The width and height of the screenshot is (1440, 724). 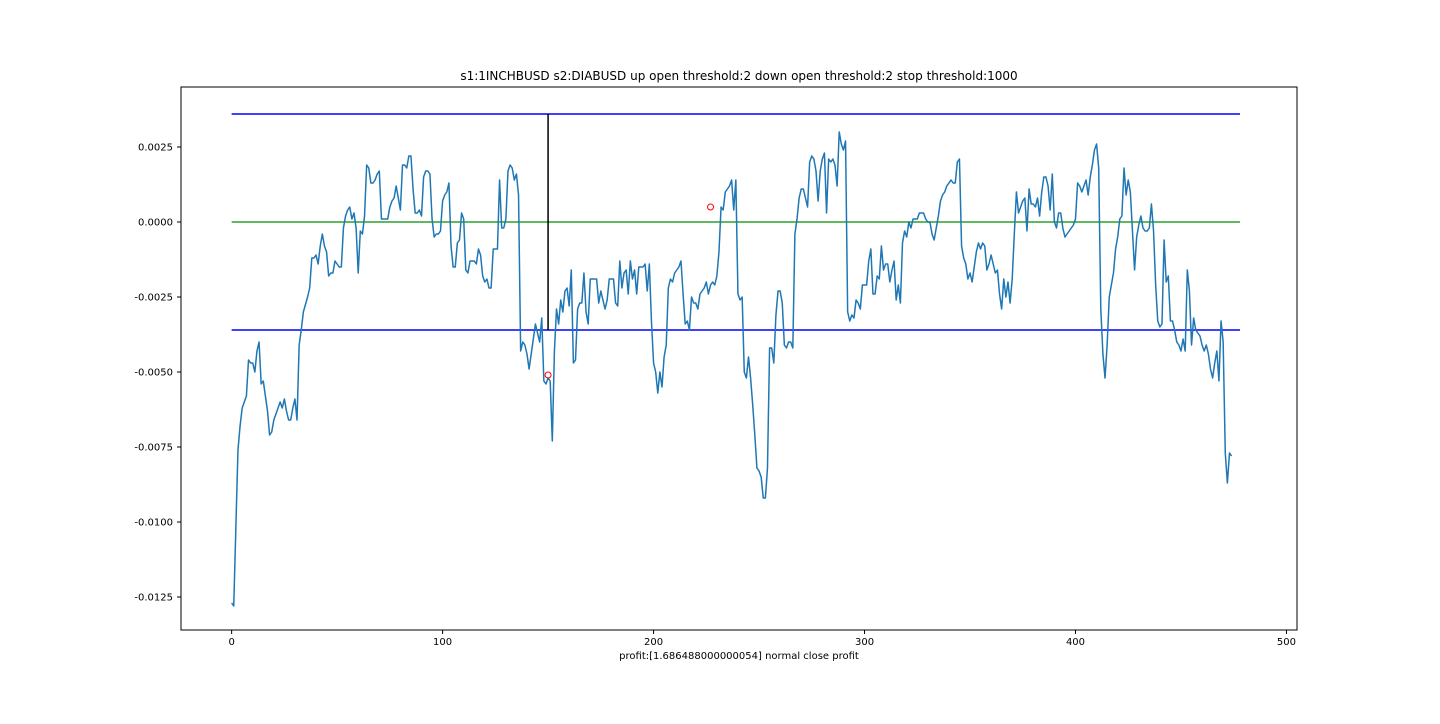 What do you see at coordinates (153, 298) in the screenshot?
I see `y-tick-label: -0.0025` at bounding box center [153, 298].